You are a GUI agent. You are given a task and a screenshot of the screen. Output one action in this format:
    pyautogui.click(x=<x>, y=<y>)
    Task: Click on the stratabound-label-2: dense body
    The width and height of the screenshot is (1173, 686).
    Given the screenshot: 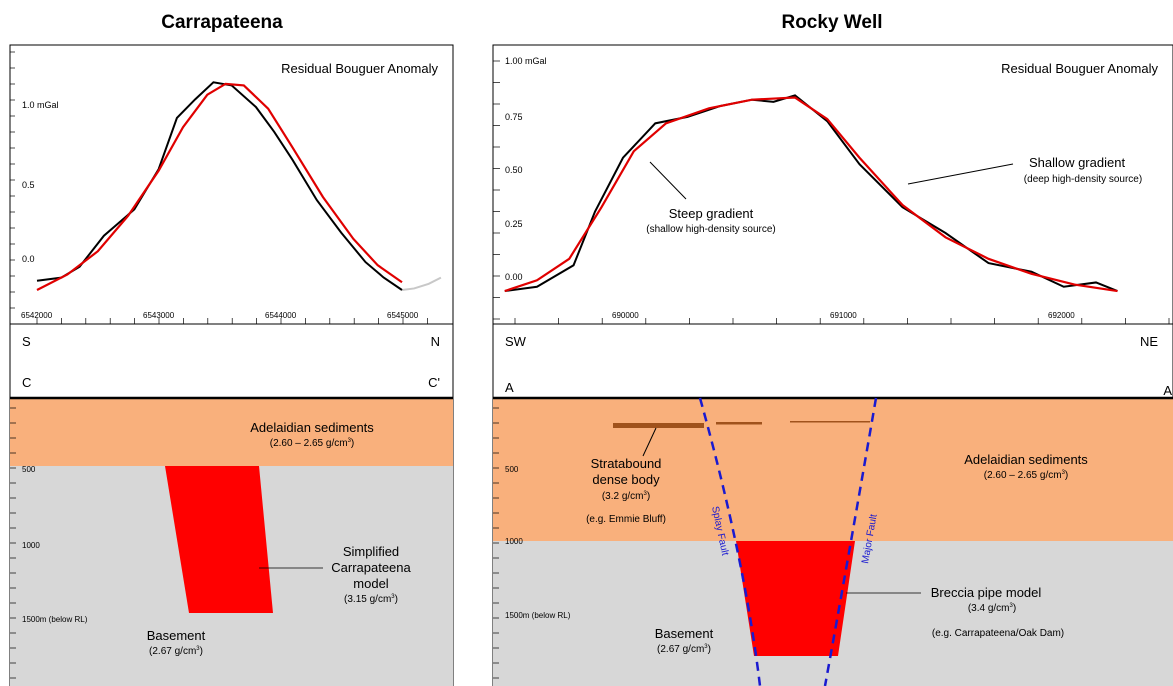 What is the action you would take?
    pyautogui.click(x=626, y=479)
    